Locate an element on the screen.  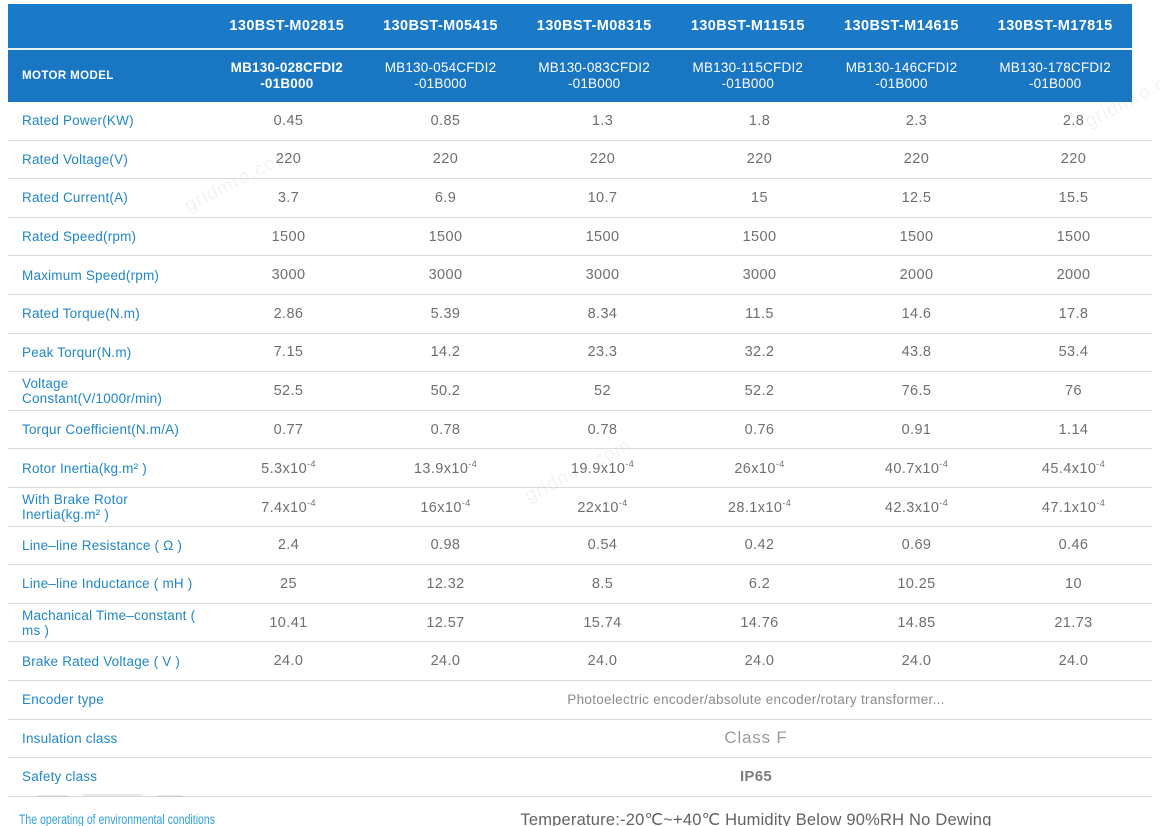
row-label: Torqur Coefficient(N.m/A) is located at coordinates (101, 430).